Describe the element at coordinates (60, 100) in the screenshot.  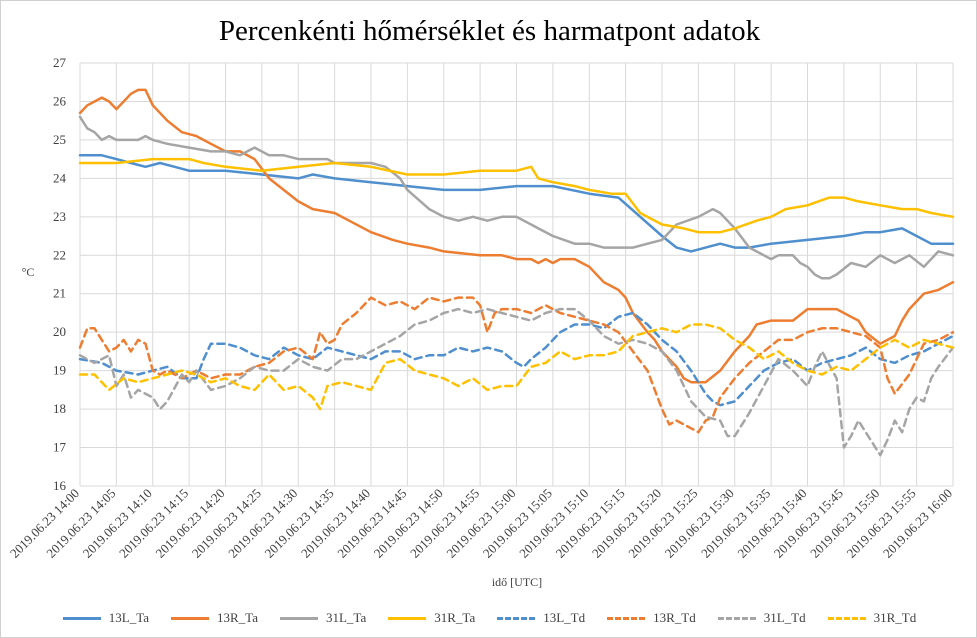
I see `y-tick-label: 26` at that location.